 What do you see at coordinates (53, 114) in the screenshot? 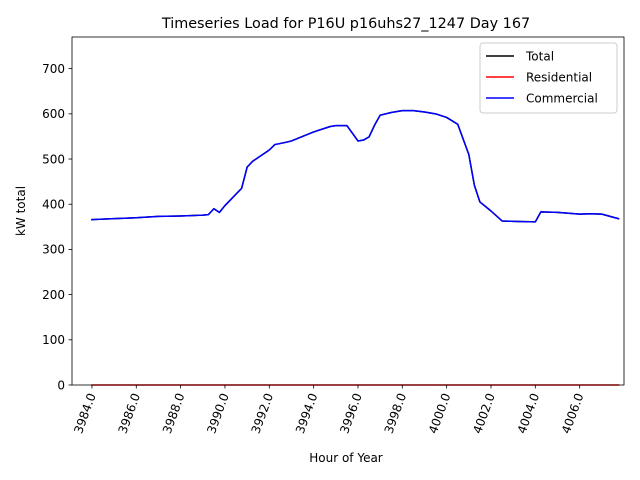
I see `y-tick-label: 600` at bounding box center [53, 114].